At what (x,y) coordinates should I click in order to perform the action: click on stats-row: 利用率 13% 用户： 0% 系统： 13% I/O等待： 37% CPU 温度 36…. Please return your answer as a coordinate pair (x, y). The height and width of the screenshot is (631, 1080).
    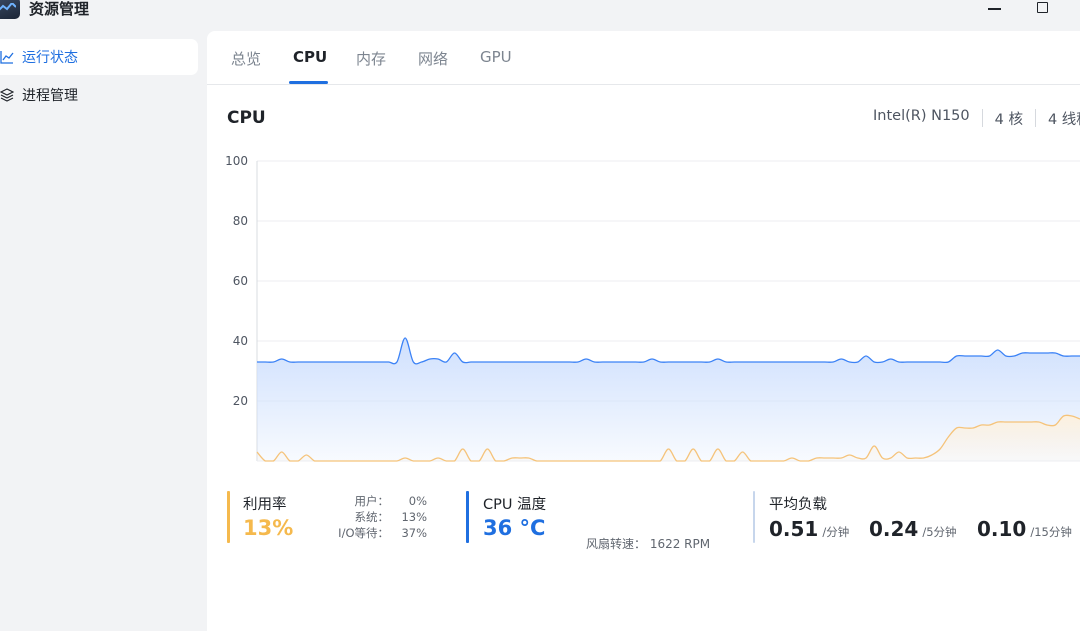
    Looking at the image, I should click on (643, 521).